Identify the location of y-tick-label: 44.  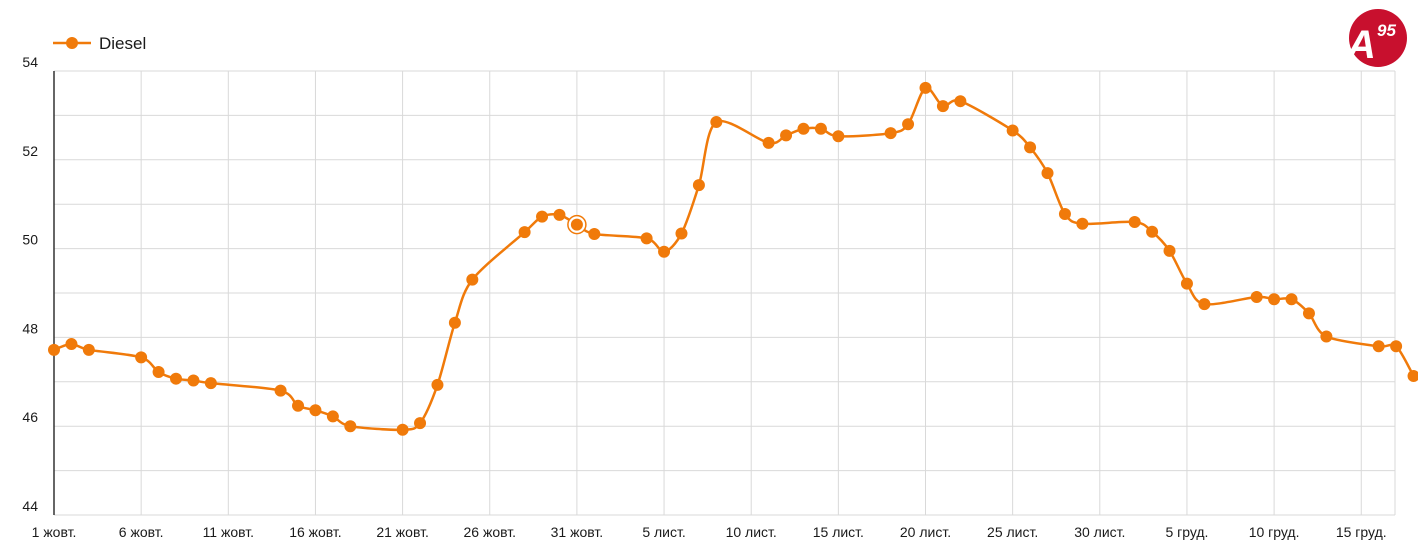
(30, 506).